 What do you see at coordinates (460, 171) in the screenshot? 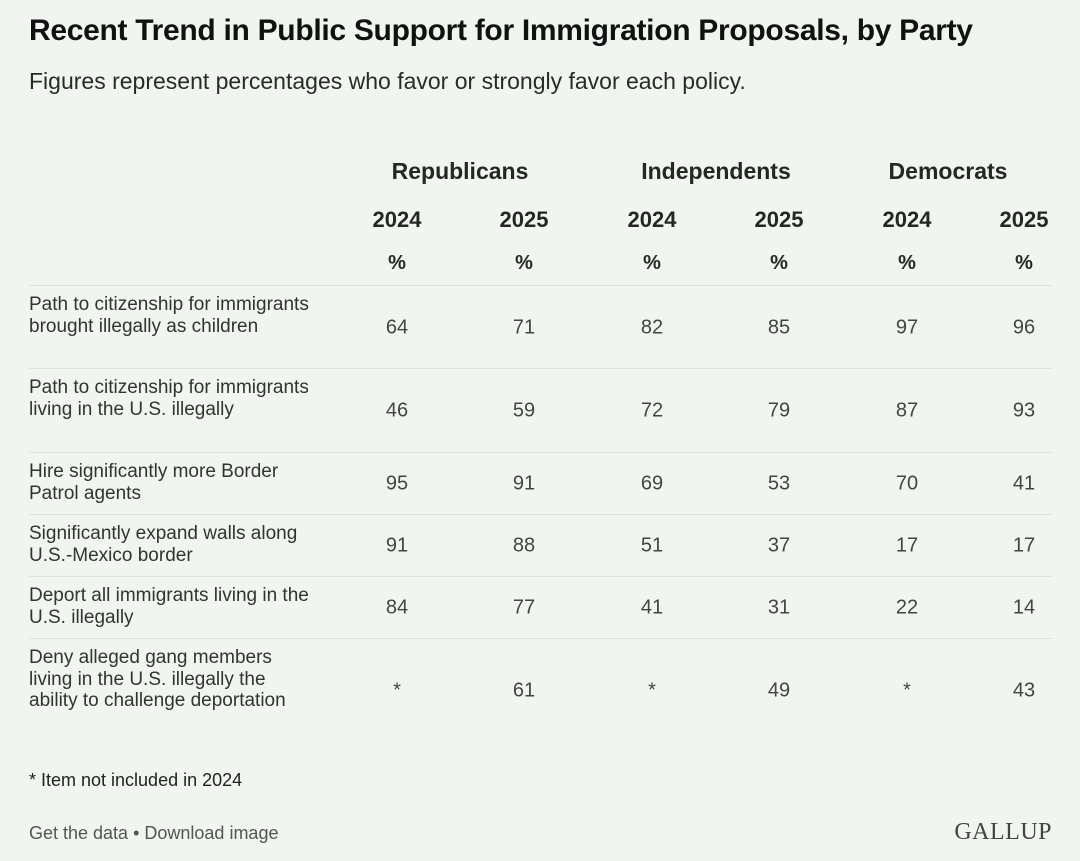
I see `group-header: Republicans` at bounding box center [460, 171].